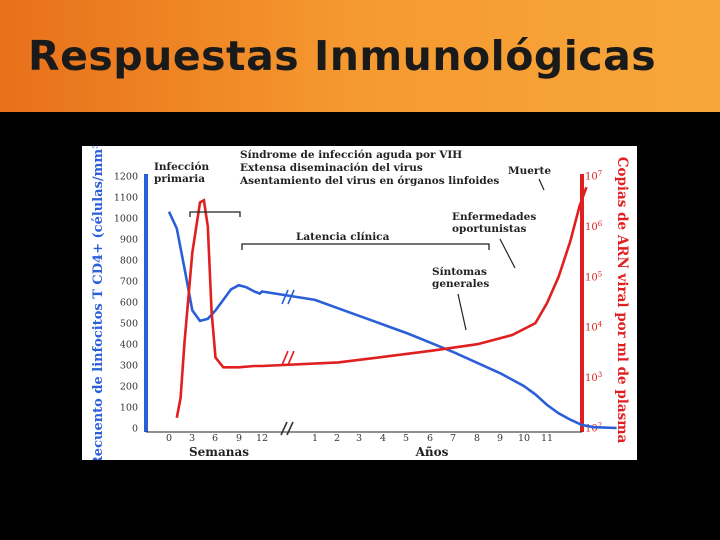 This screenshot has width=720, height=540. What do you see at coordinates (489, 229) in the screenshot?
I see `annotation-oportunistas: oportunistas` at bounding box center [489, 229].